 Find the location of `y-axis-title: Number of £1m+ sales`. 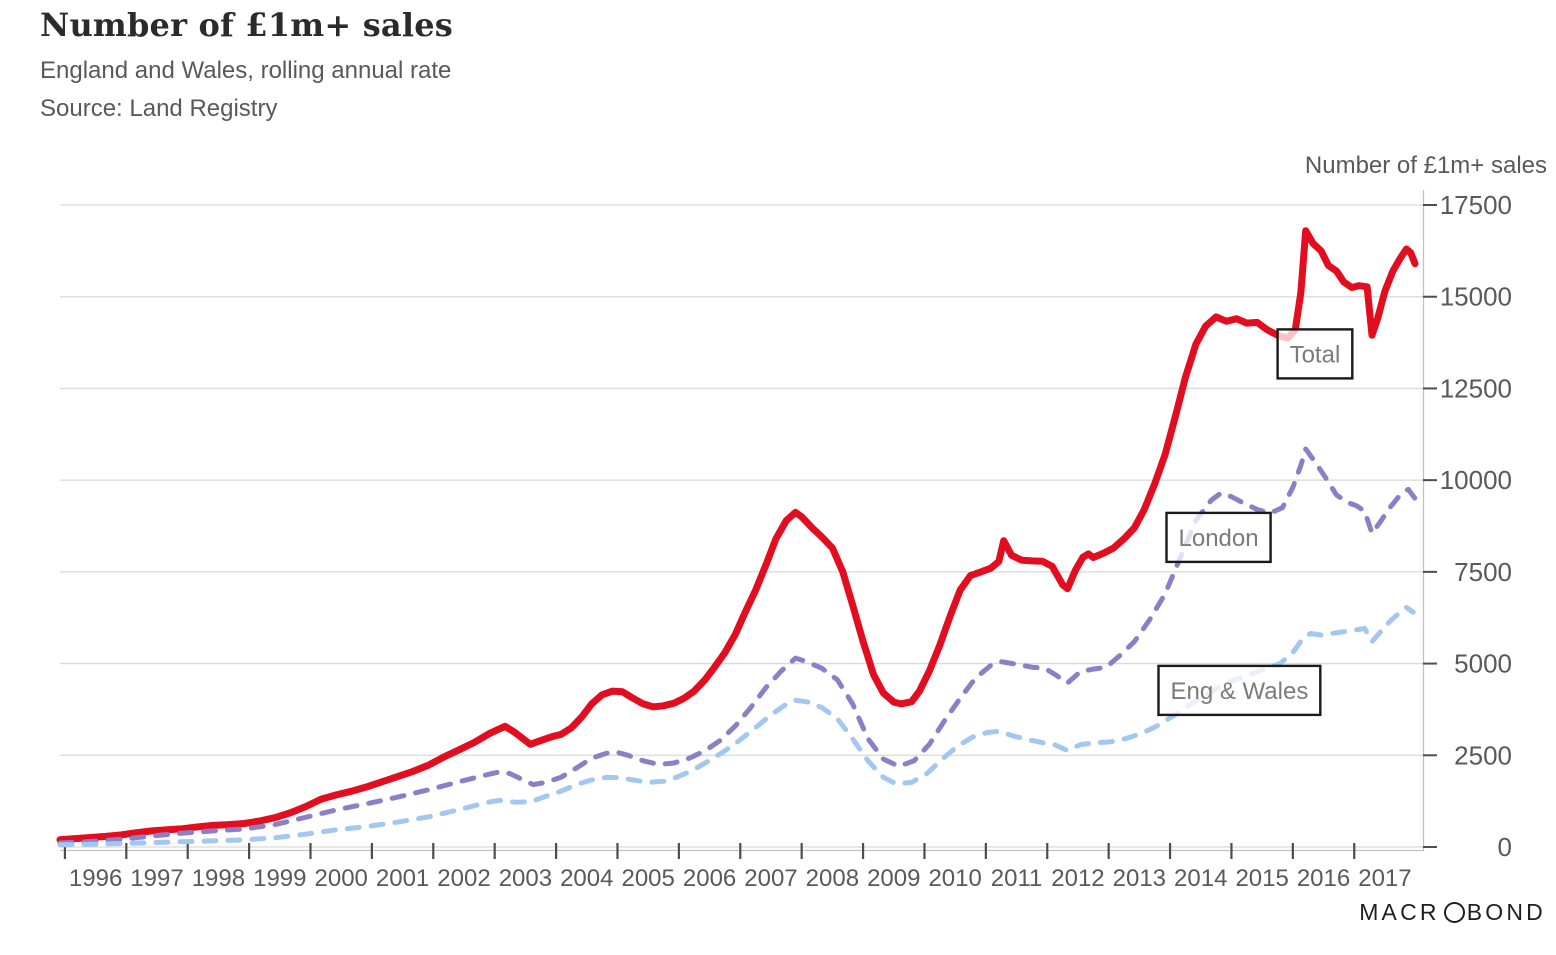

y-axis-title: Number of £1m+ sales is located at coordinates (1425, 165).